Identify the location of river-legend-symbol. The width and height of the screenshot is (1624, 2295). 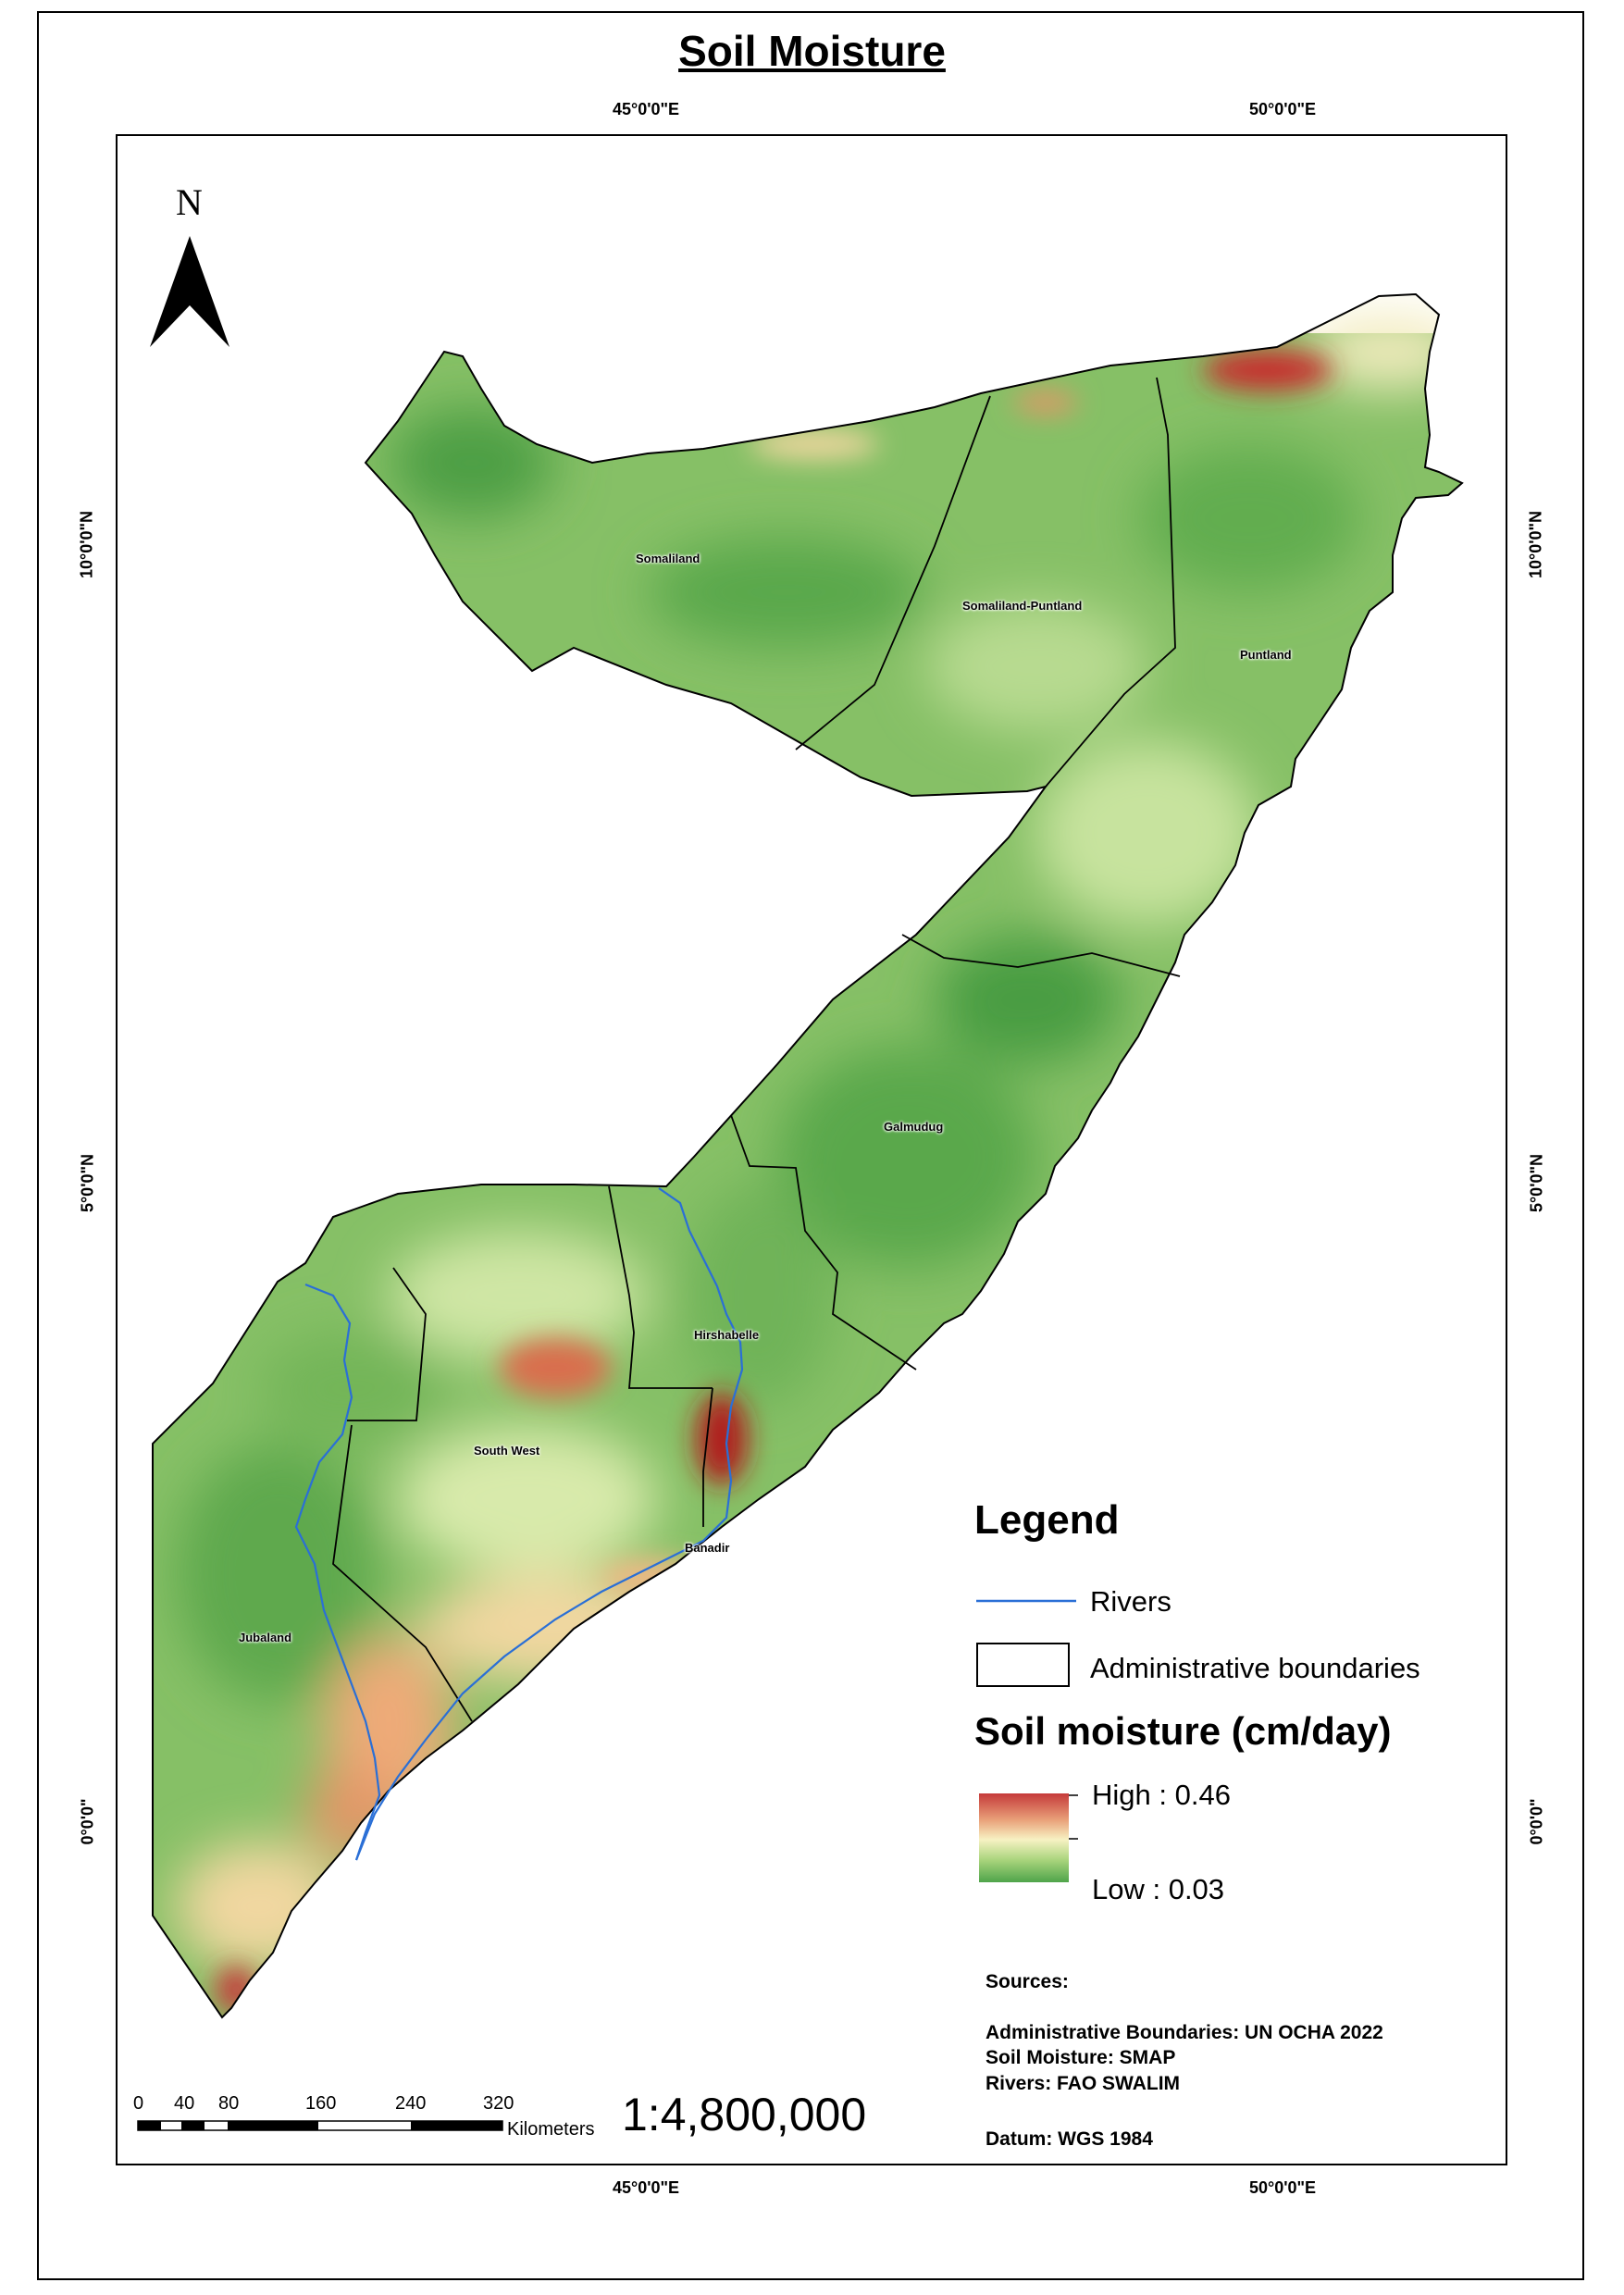
(1026, 1601).